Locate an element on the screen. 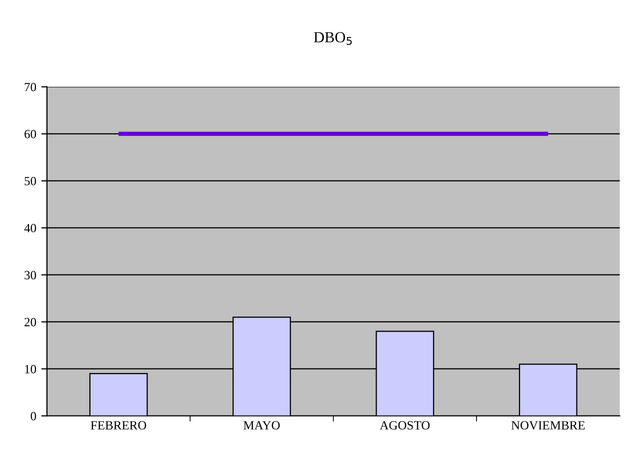  x-tick-label: NOVIEMBRE is located at coordinates (548, 425).